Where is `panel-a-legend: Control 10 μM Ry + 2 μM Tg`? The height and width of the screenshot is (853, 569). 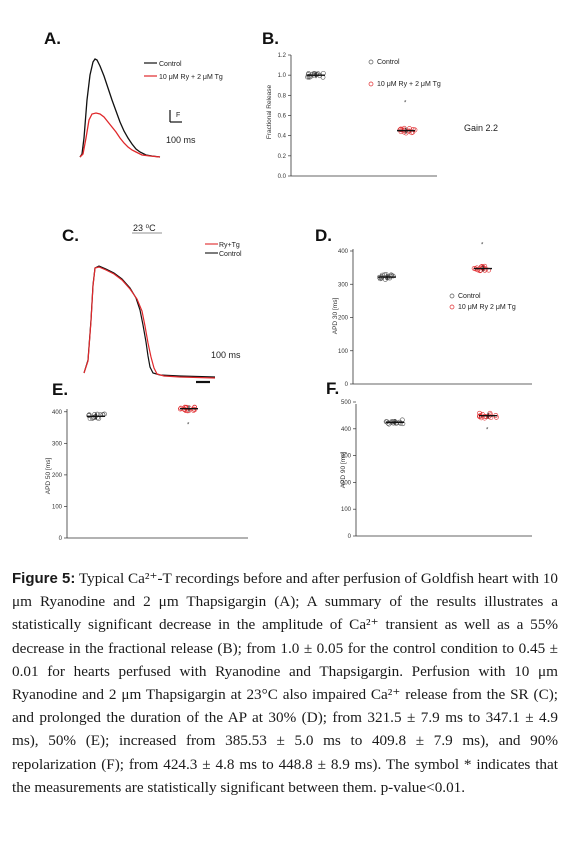
panel-a-legend: Control 10 μM Ry + 2 μM Tg is located at coordinates (183, 71).